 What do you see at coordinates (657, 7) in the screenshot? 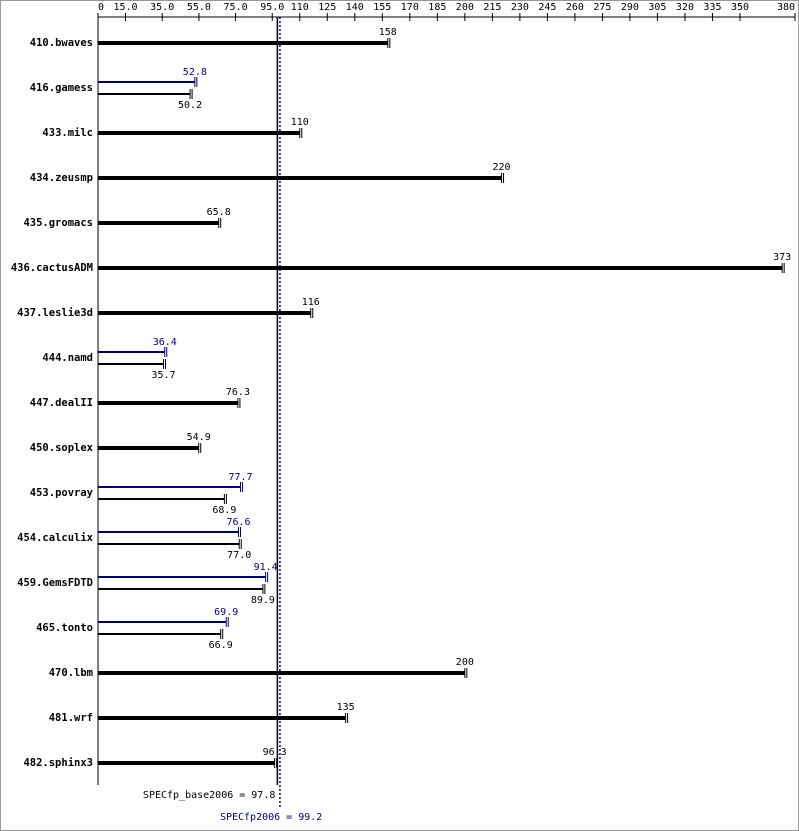
I see `x-tick-label: 305` at bounding box center [657, 7].